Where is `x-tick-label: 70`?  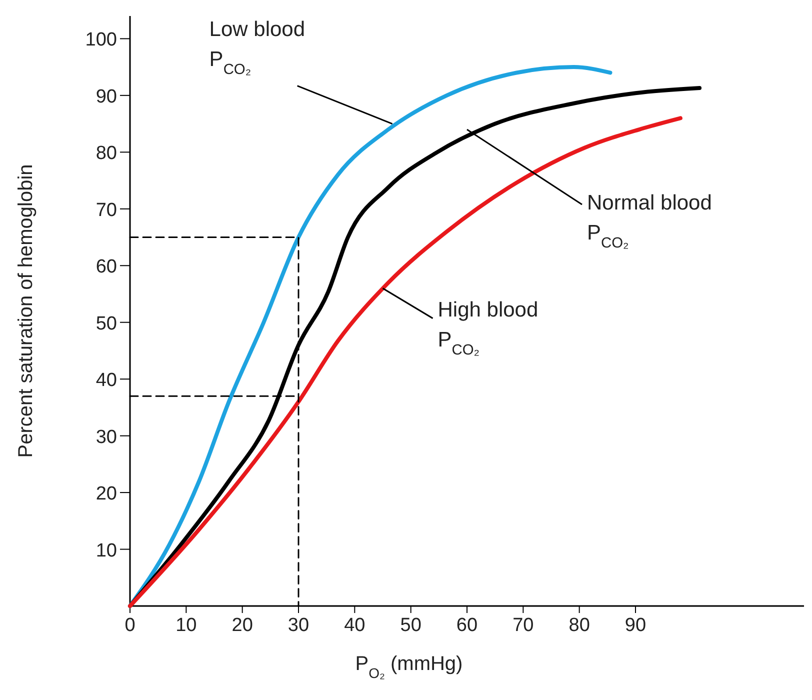
x-tick-label: 70 is located at coordinates (523, 625).